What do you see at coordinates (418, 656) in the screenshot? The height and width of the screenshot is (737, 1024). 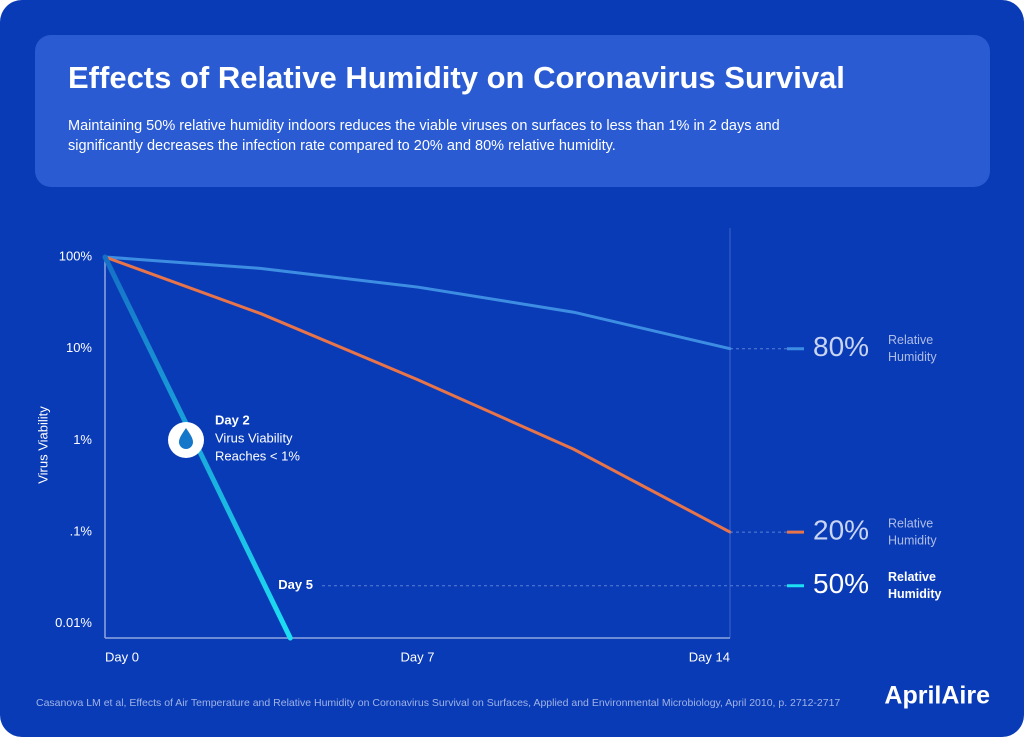 I see `x-tick-label: Day 7` at bounding box center [418, 656].